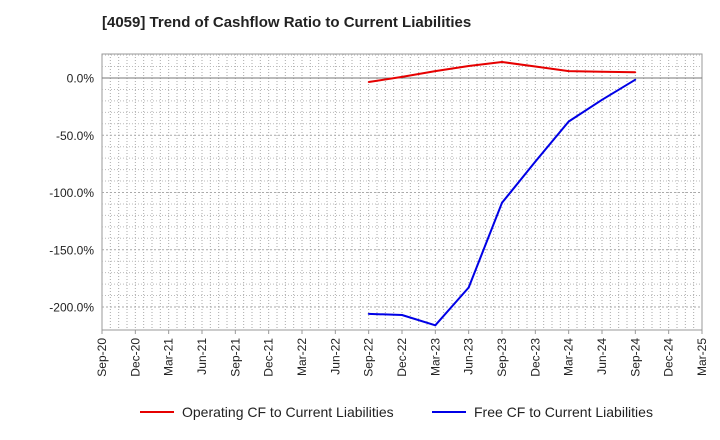 Image resolution: width=720 pixels, height=440 pixels. I want to click on x-tick-label: Dec-24, so click(669, 357).